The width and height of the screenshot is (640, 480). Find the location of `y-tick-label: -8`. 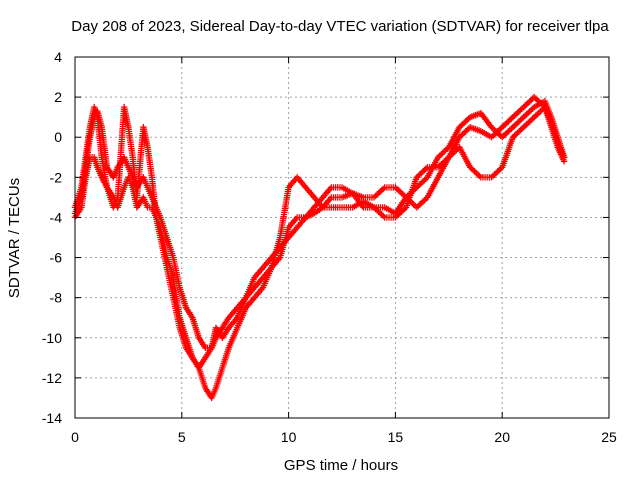

y-tick-label: -8 is located at coordinates (56, 298).